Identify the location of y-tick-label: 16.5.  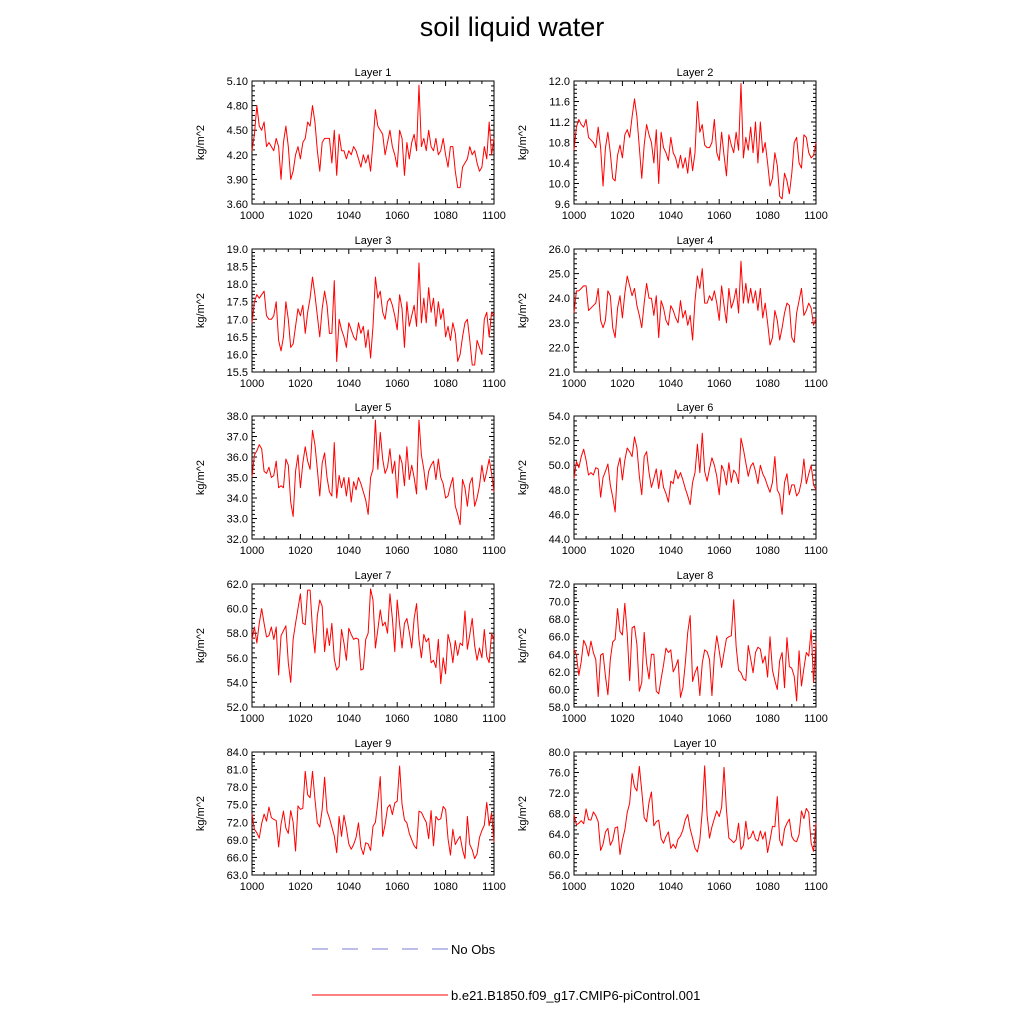
(237, 338).